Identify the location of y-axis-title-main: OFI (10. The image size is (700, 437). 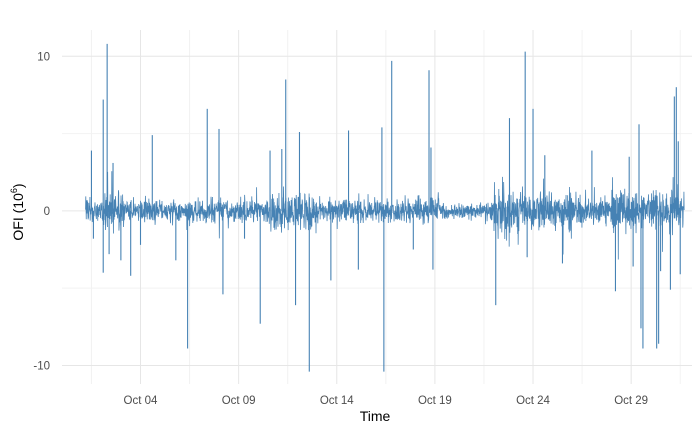
(18, 217).